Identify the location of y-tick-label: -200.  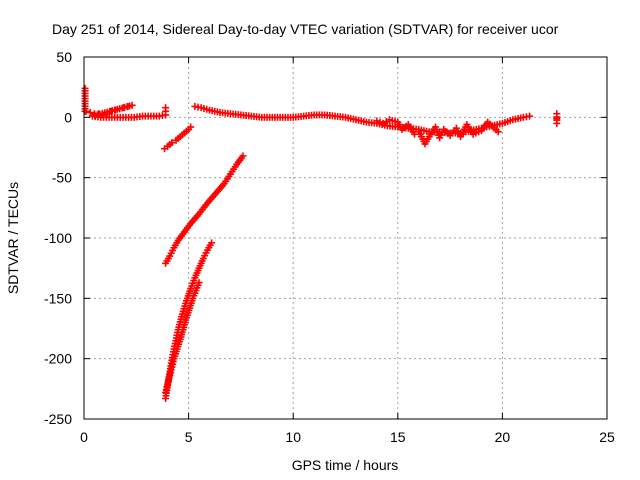
(58, 359).